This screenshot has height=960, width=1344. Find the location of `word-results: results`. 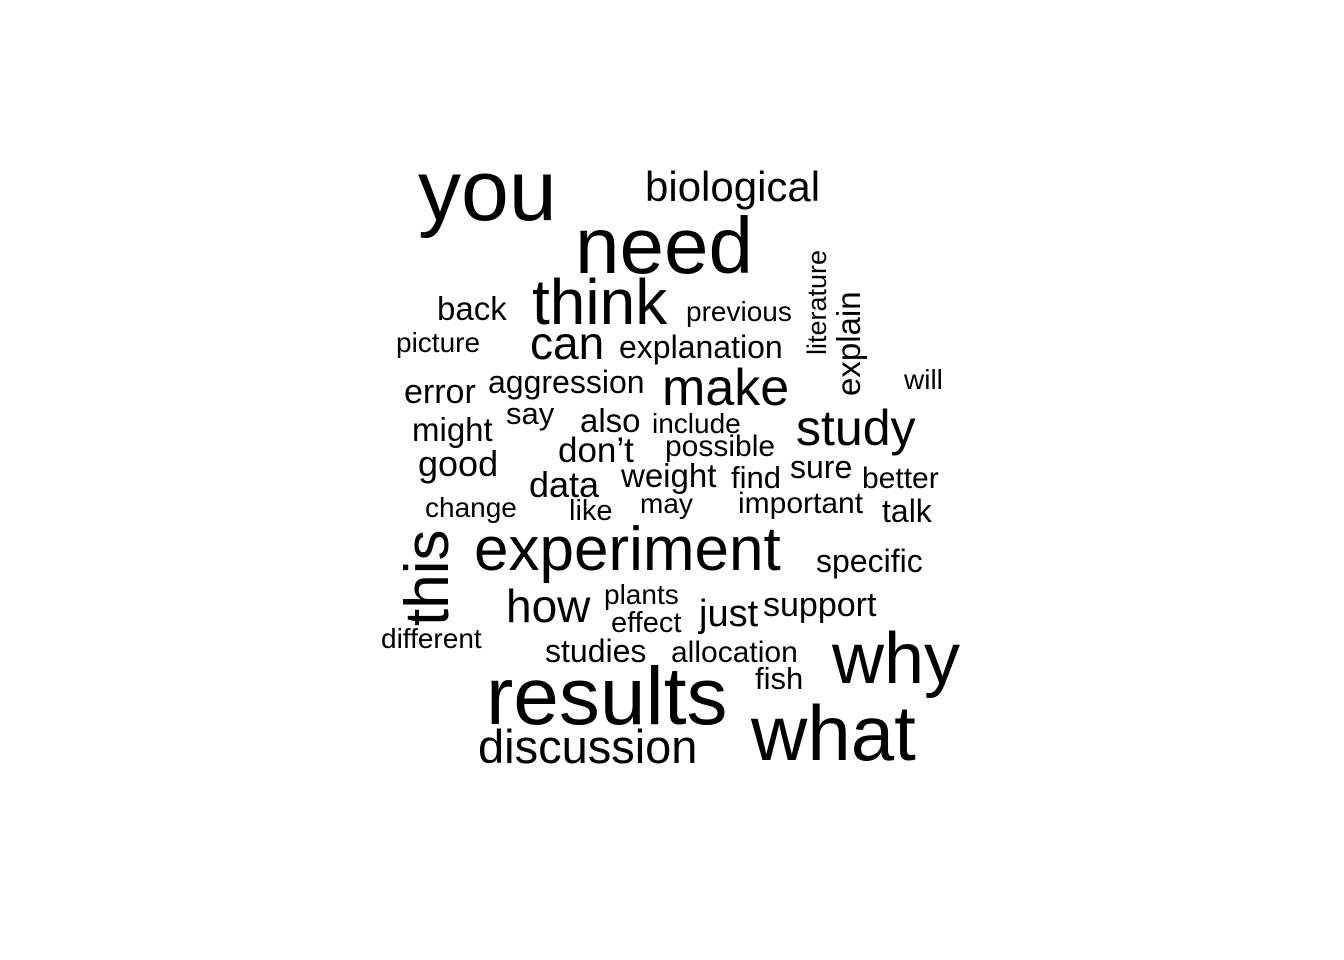

word-results: results is located at coordinates (607, 696).